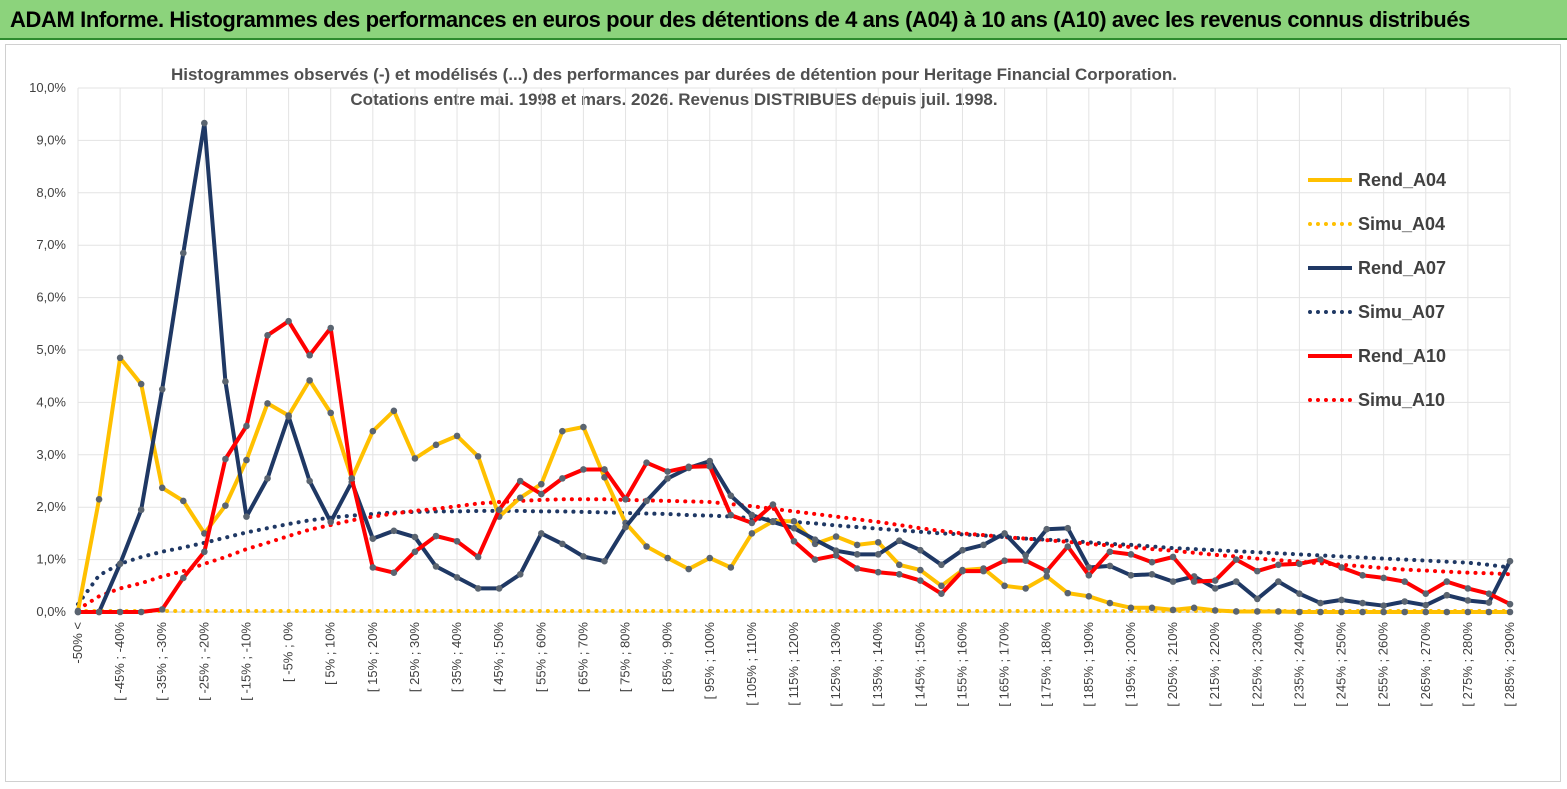 Image resolution: width=1567 pixels, height=789 pixels. What do you see at coordinates (1509, 664) in the screenshot?
I see `x-tick-label: [ 285% ; 290%` at bounding box center [1509, 664].